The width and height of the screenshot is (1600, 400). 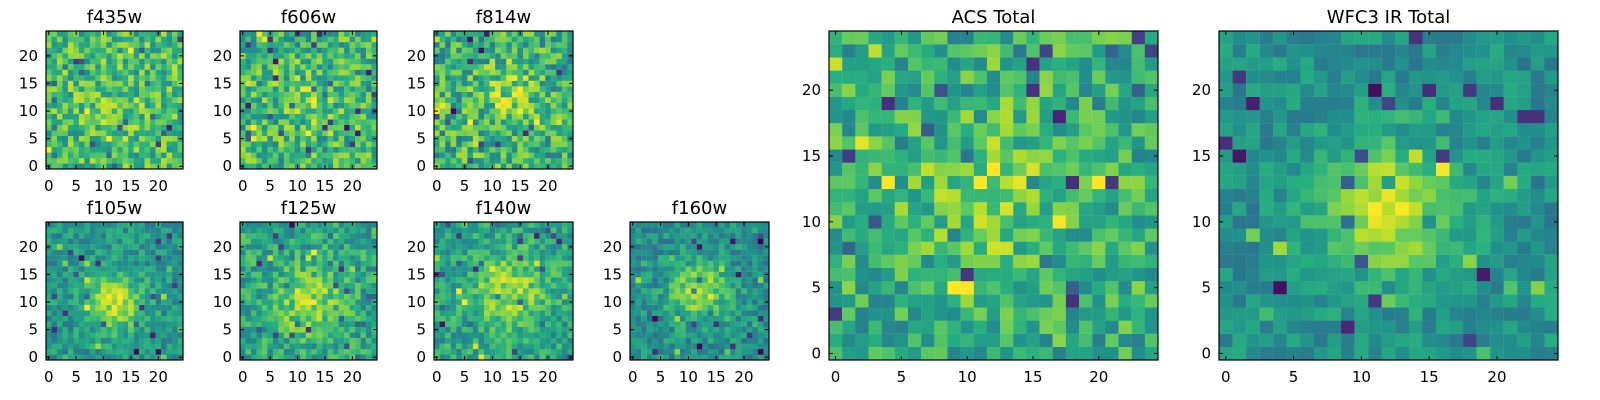 What do you see at coordinates (114, 17) in the screenshot?
I see `panel-title-f435w: f435w` at bounding box center [114, 17].